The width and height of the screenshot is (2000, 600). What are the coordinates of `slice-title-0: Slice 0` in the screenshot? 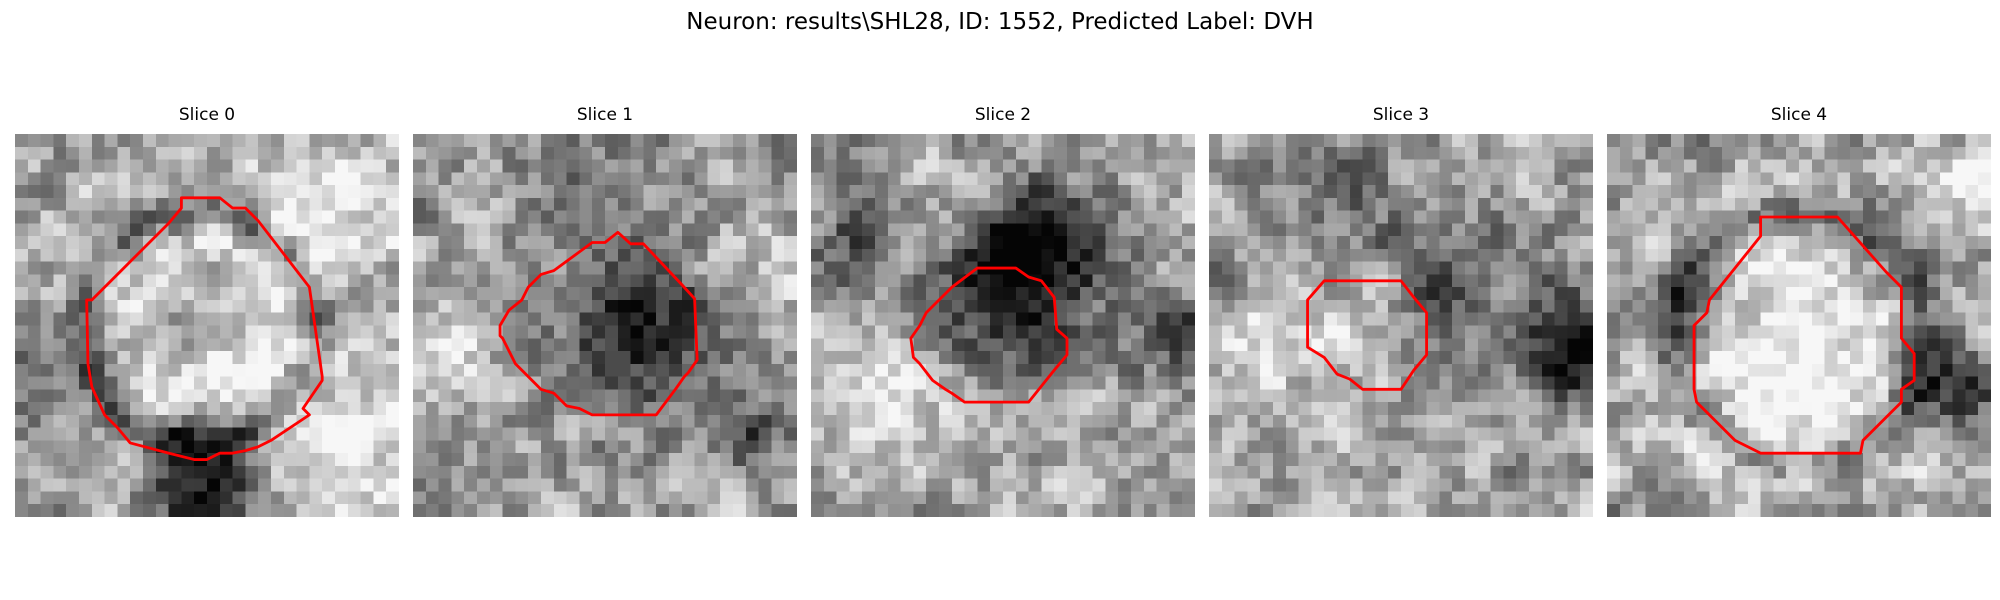 It's located at (207, 115).